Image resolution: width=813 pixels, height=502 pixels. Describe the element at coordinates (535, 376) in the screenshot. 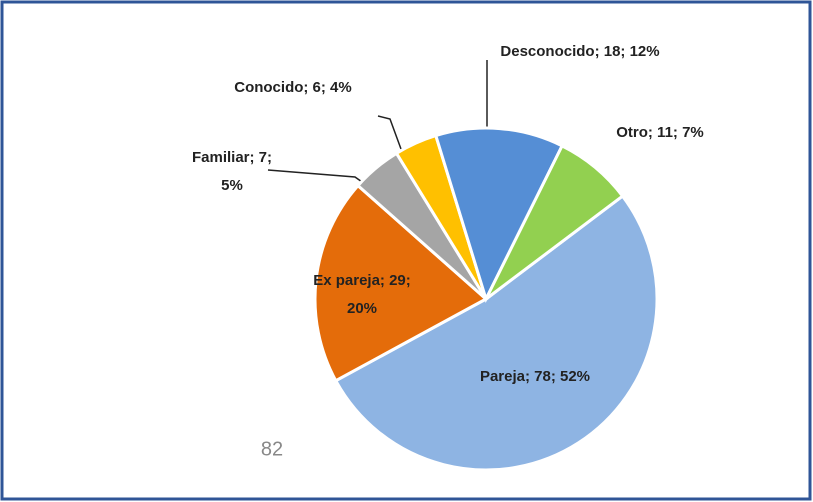

I see `data-label: Pareja; 78; 52%` at that location.